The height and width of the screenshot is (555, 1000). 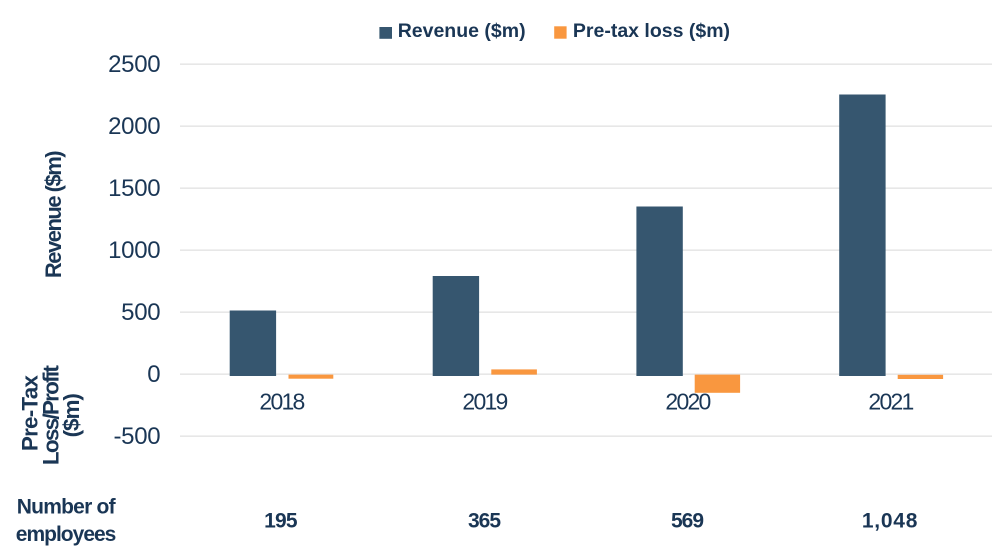 I want to click on svg-text: 500, so click(x=140, y=312).